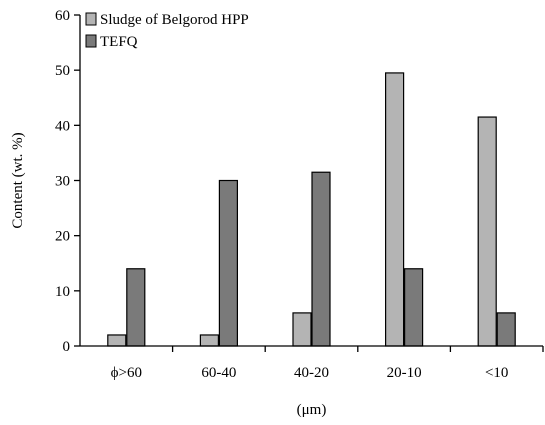 Image resolution: width=545 pixels, height=425 pixels. What do you see at coordinates (62, 292) in the screenshot?
I see `y-tick-label: 10` at bounding box center [62, 292].